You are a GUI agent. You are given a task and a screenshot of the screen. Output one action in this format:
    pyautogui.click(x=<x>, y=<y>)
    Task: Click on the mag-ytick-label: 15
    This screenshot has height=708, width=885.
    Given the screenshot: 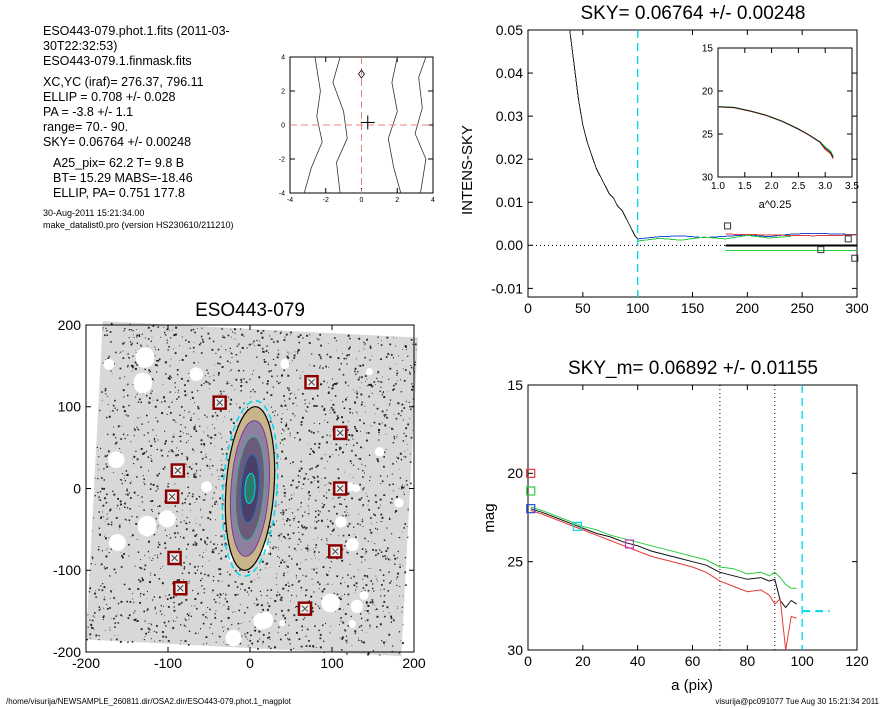 What is the action you would take?
    pyautogui.click(x=515, y=385)
    